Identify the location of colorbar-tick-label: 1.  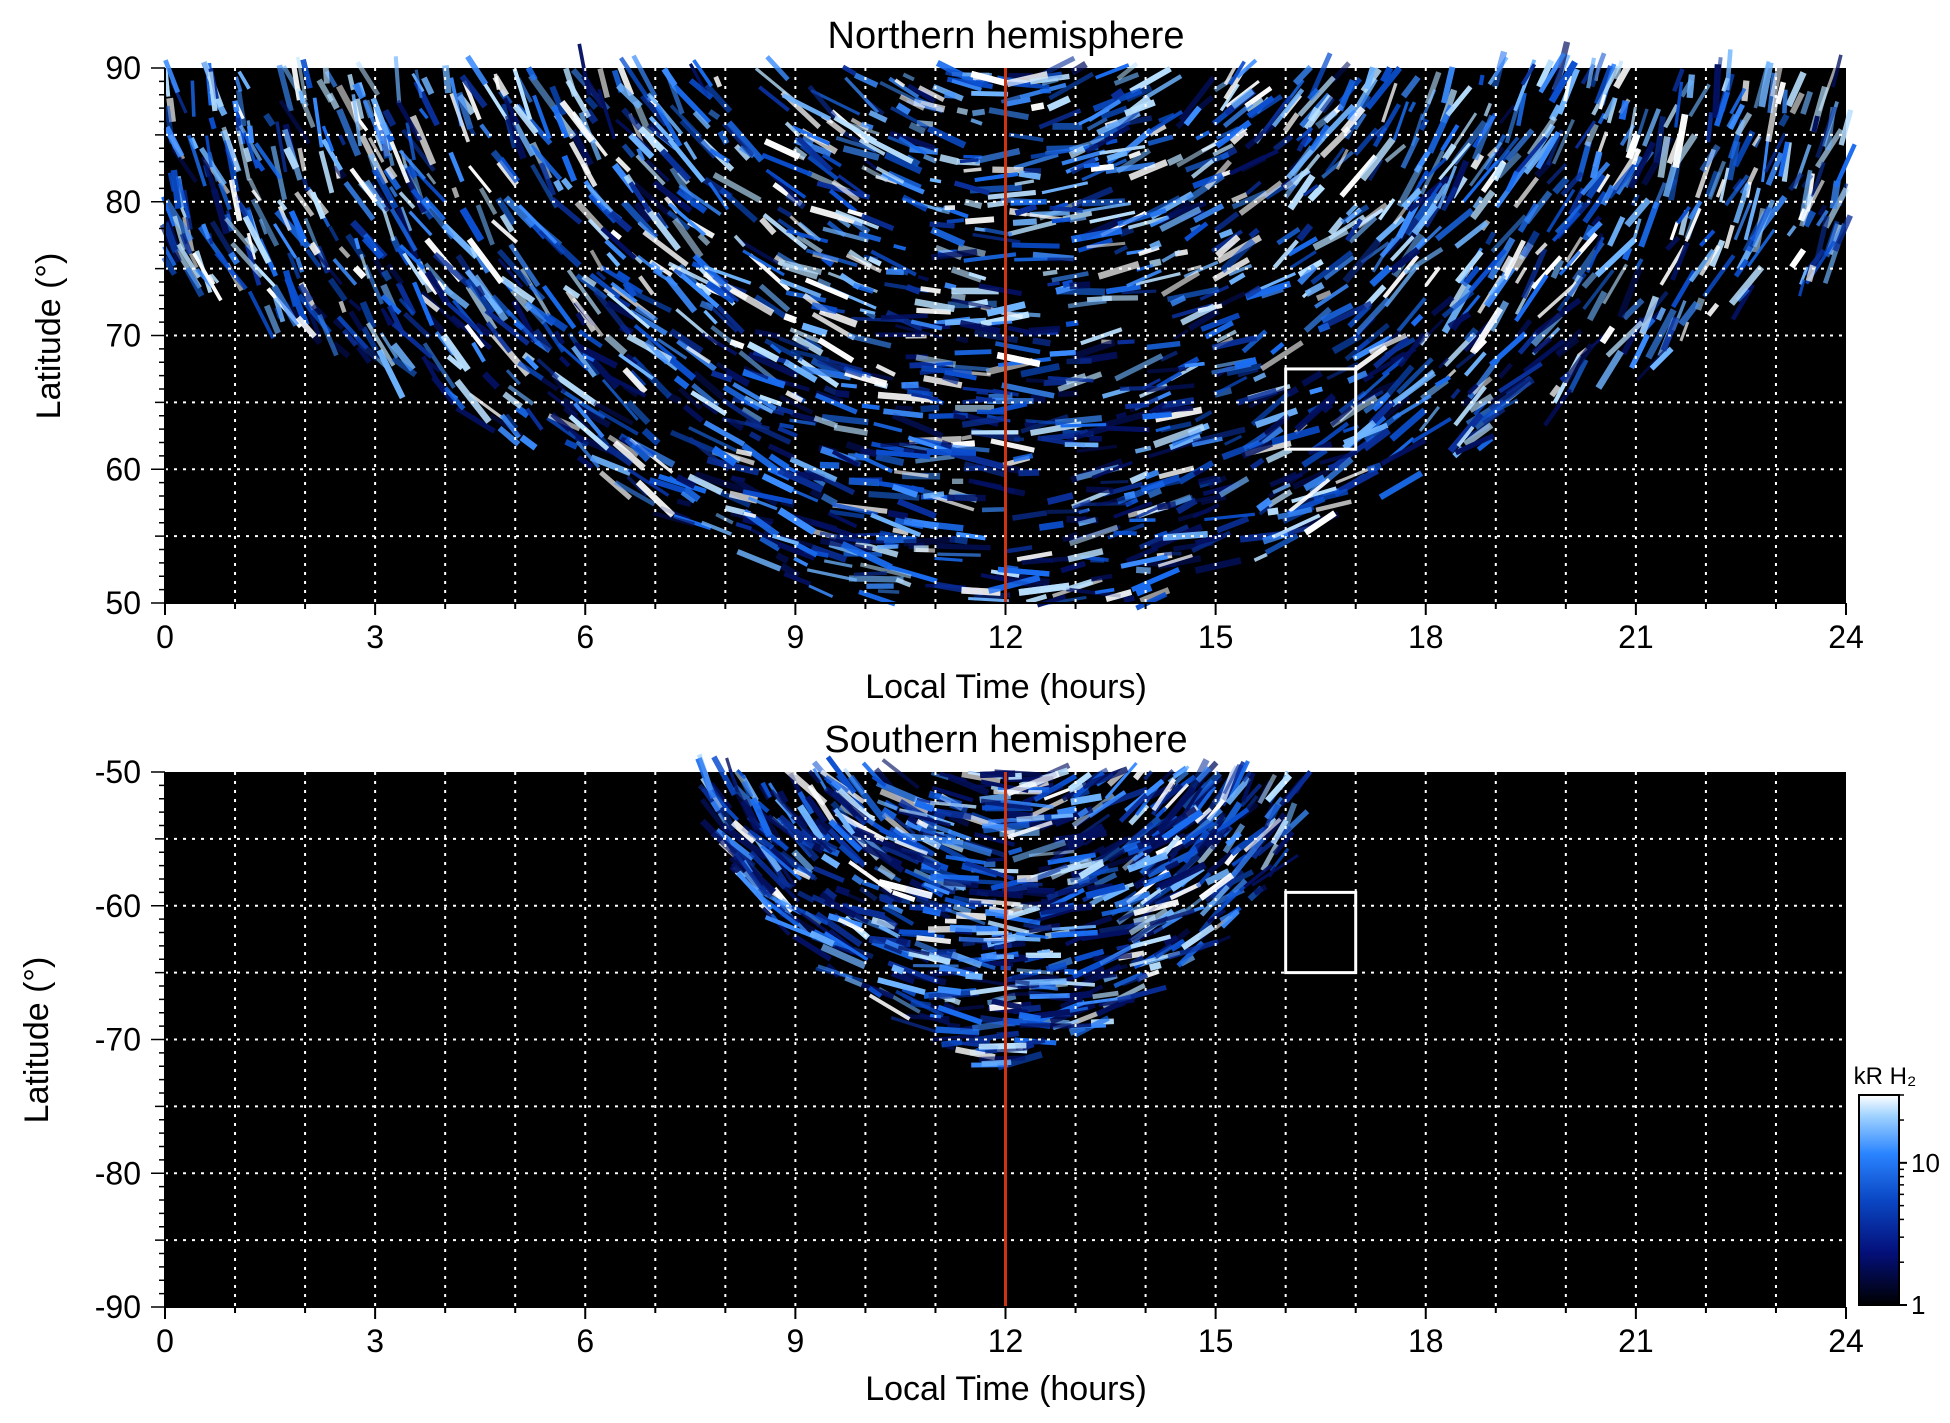
(1918, 1305).